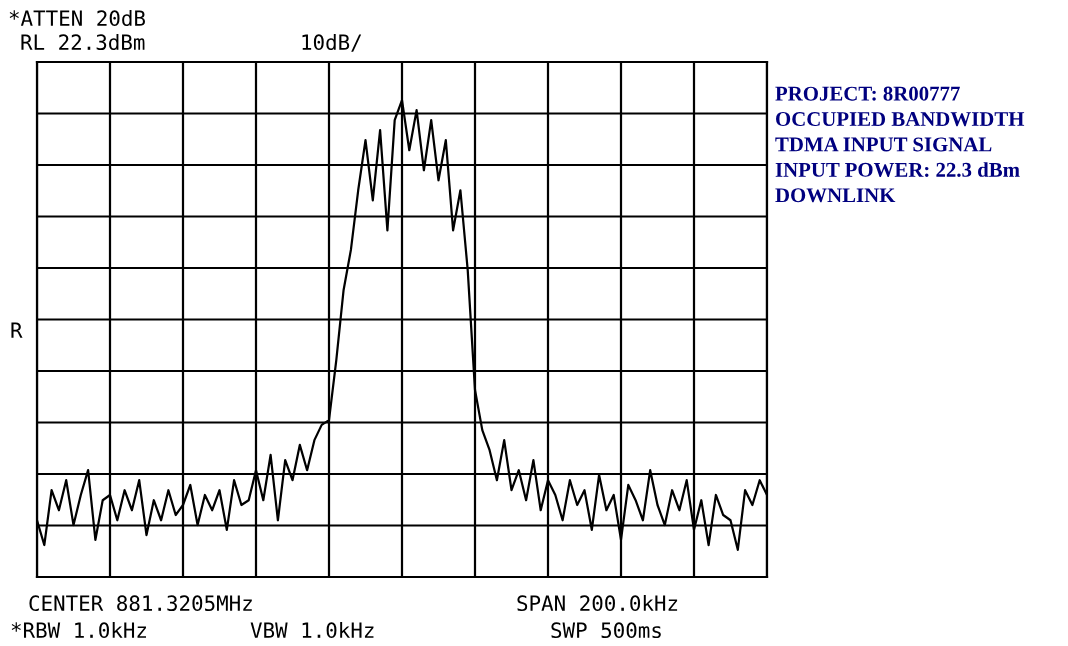  Describe the element at coordinates (140, 603) in the screenshot. I see `text: CENTER 881.3205MHz` at that location.